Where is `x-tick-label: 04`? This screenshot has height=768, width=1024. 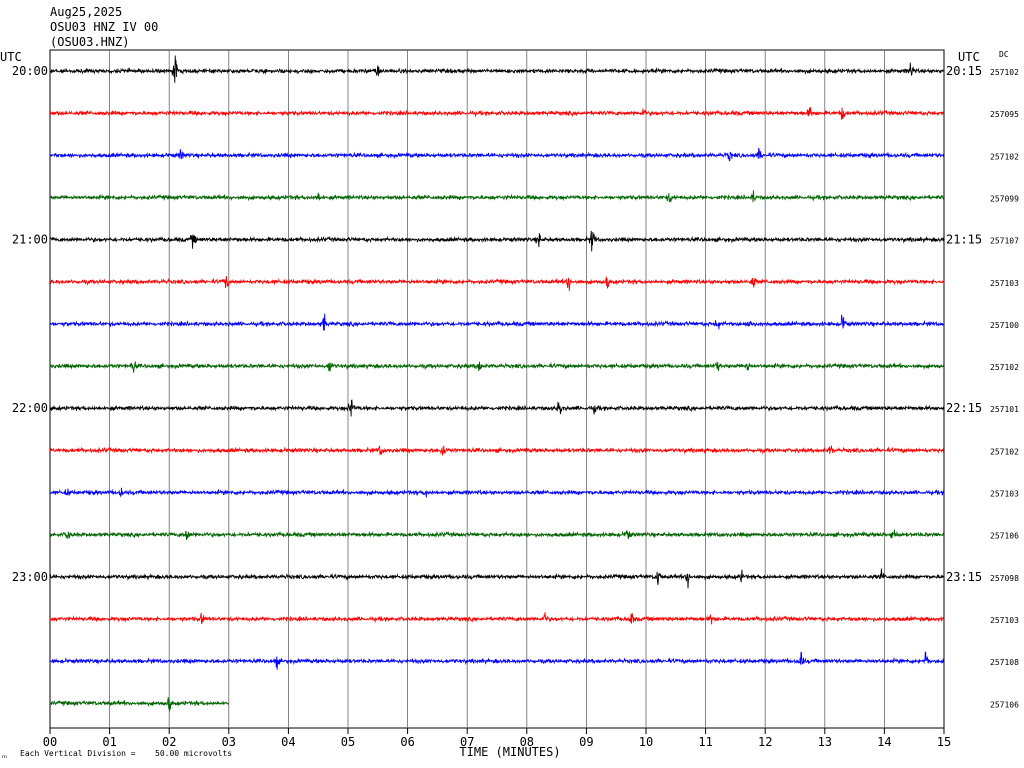 x-tick-label: 04 is located at coordinates (288, 742).